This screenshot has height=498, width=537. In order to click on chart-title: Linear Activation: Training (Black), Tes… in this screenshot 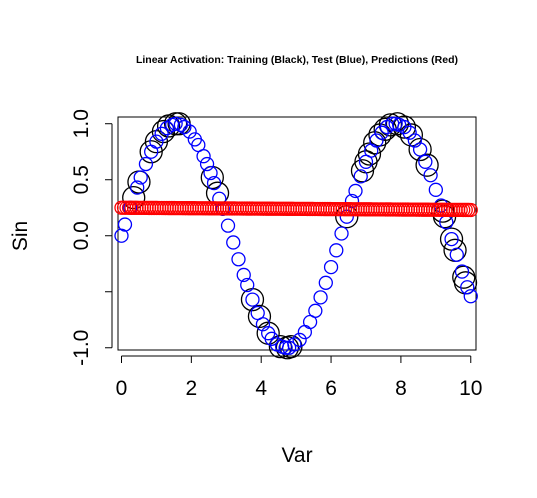, I will do `click(297, 60)`.